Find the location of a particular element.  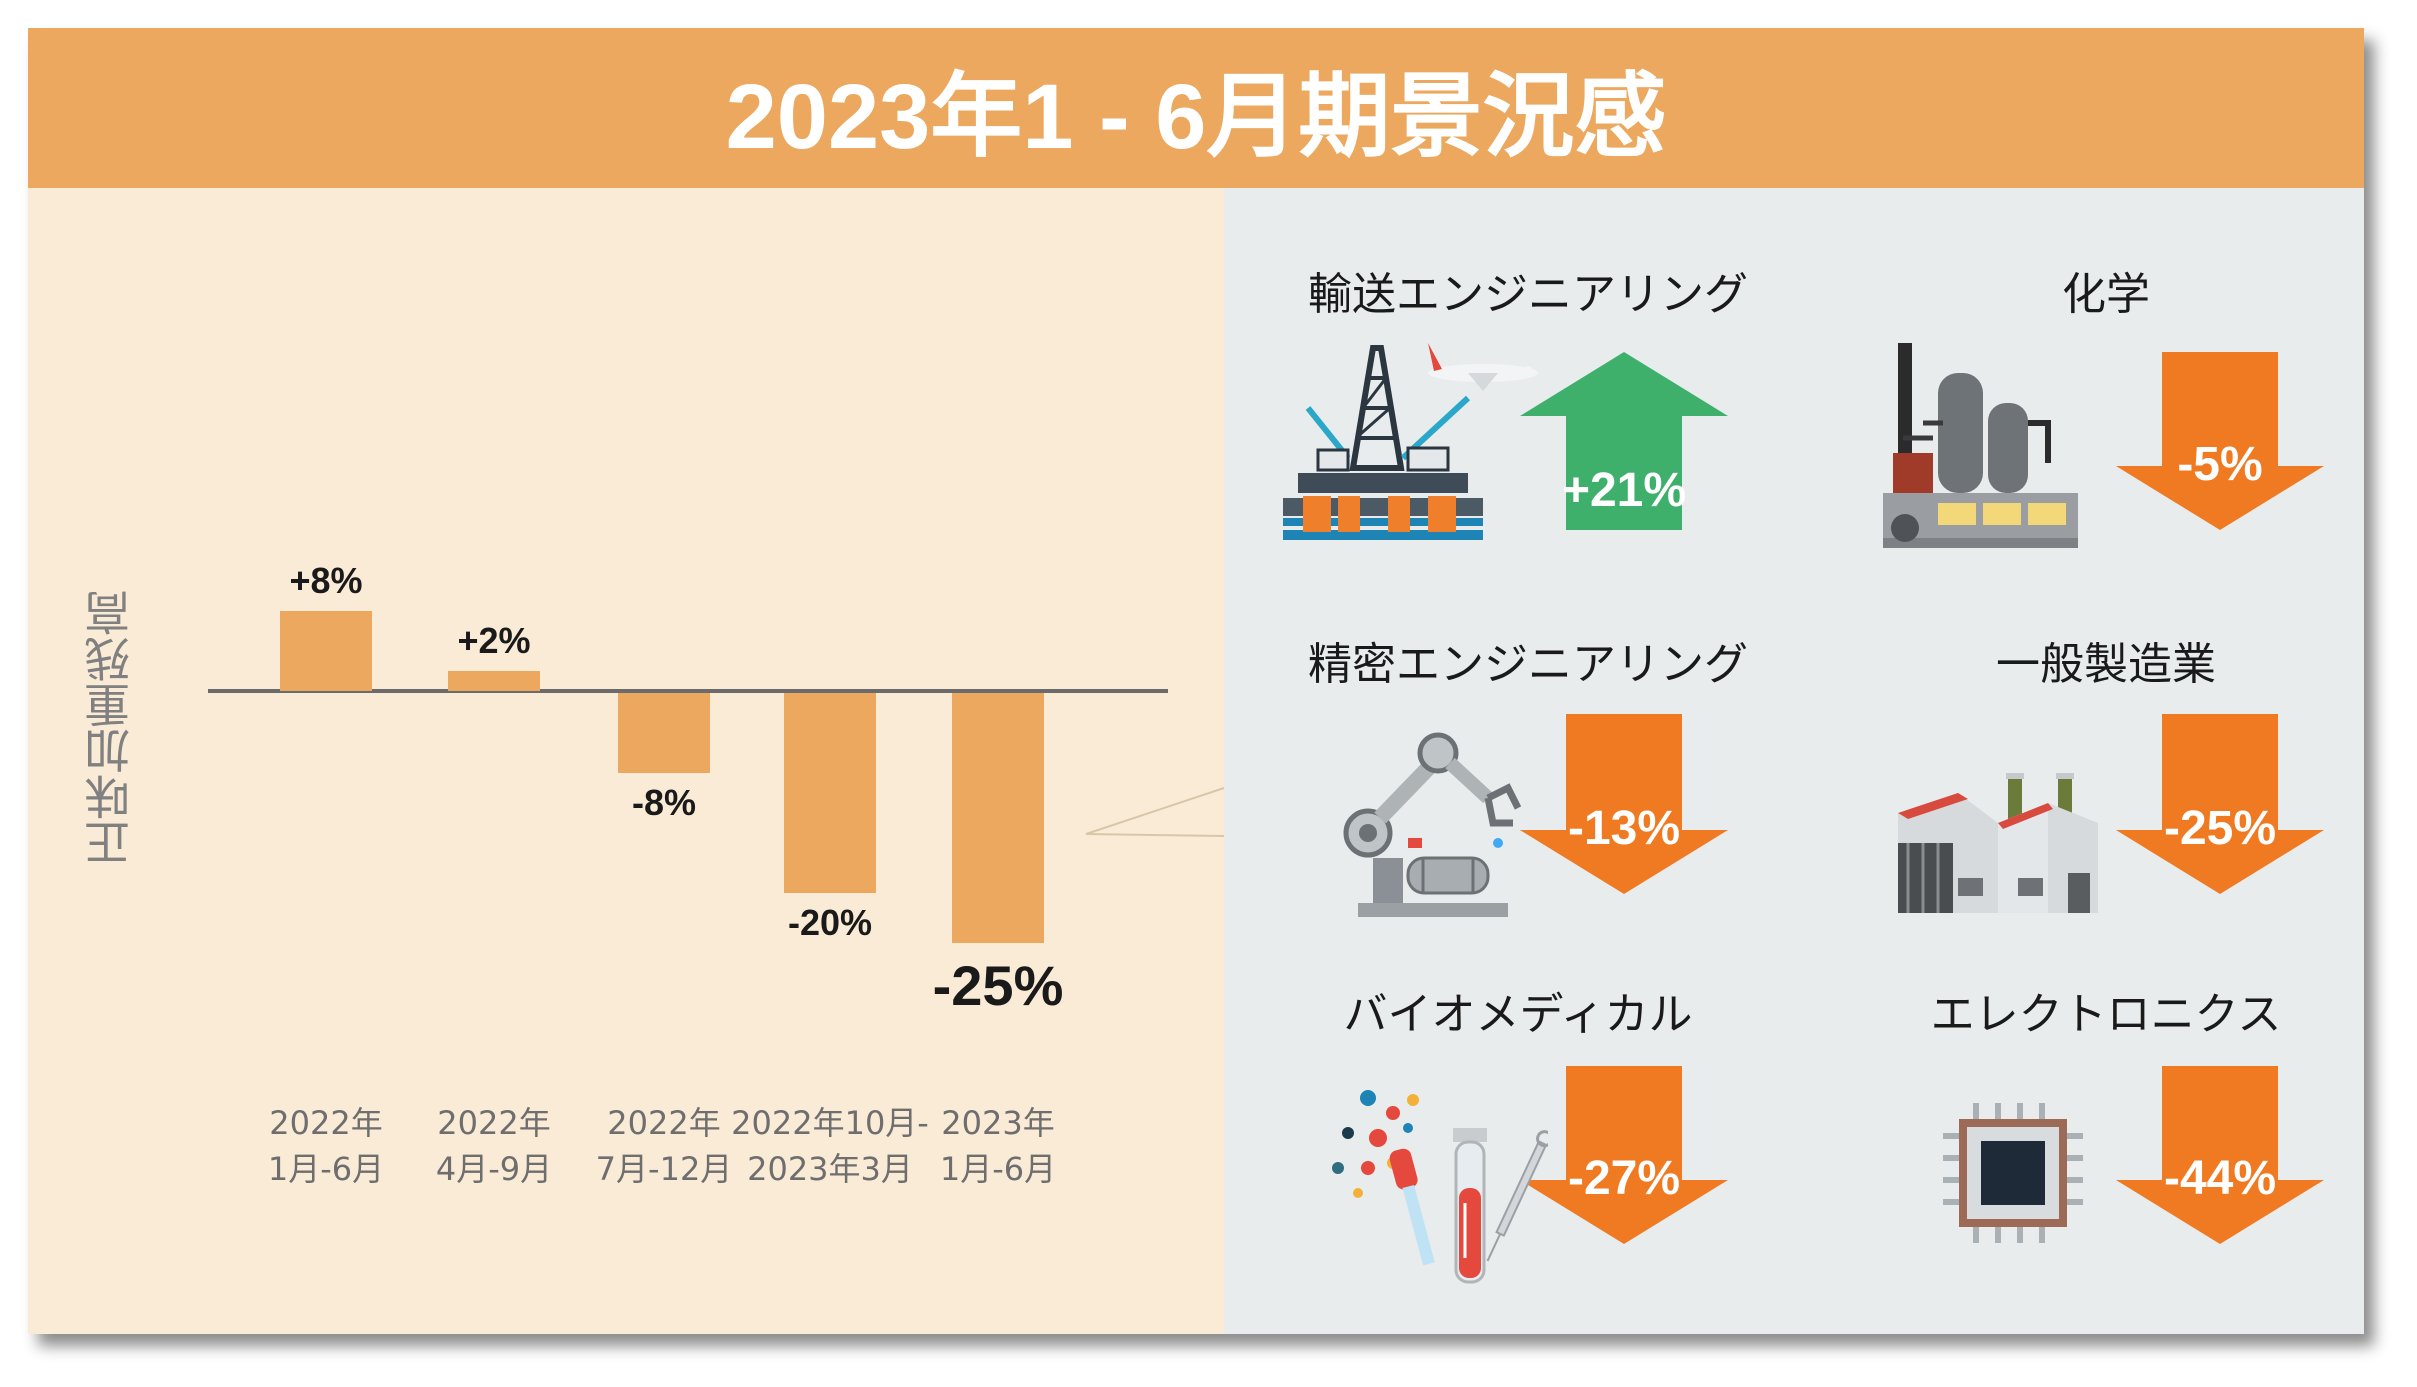

bar-chart: +8% +2% -8% -20% -25% is located at coordinates (688, 788).